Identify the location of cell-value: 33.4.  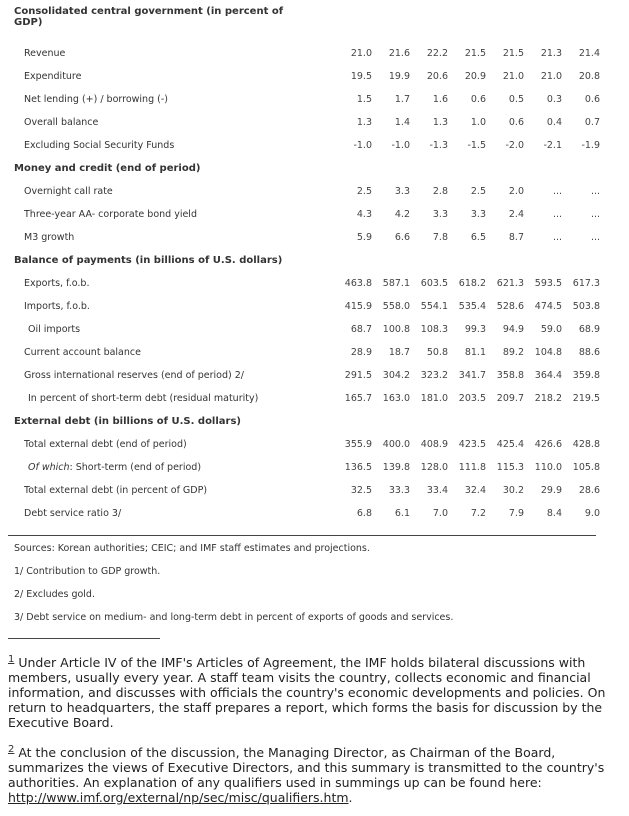
(437, 490).